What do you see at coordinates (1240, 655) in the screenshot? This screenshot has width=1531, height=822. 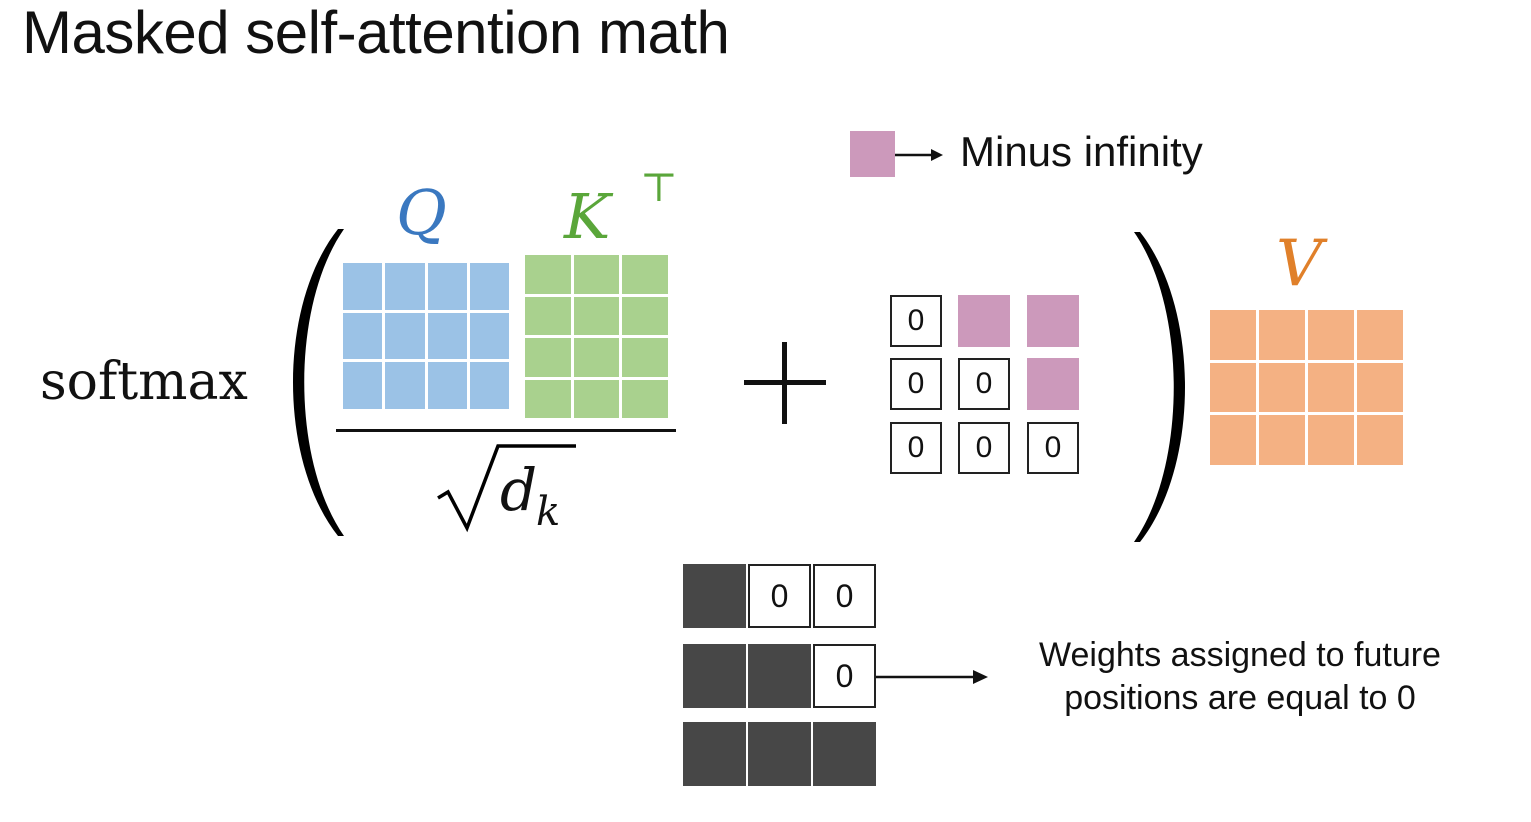 I see `annotation-line-1: Weights assigned to future` at bounding box center [1240, 655].